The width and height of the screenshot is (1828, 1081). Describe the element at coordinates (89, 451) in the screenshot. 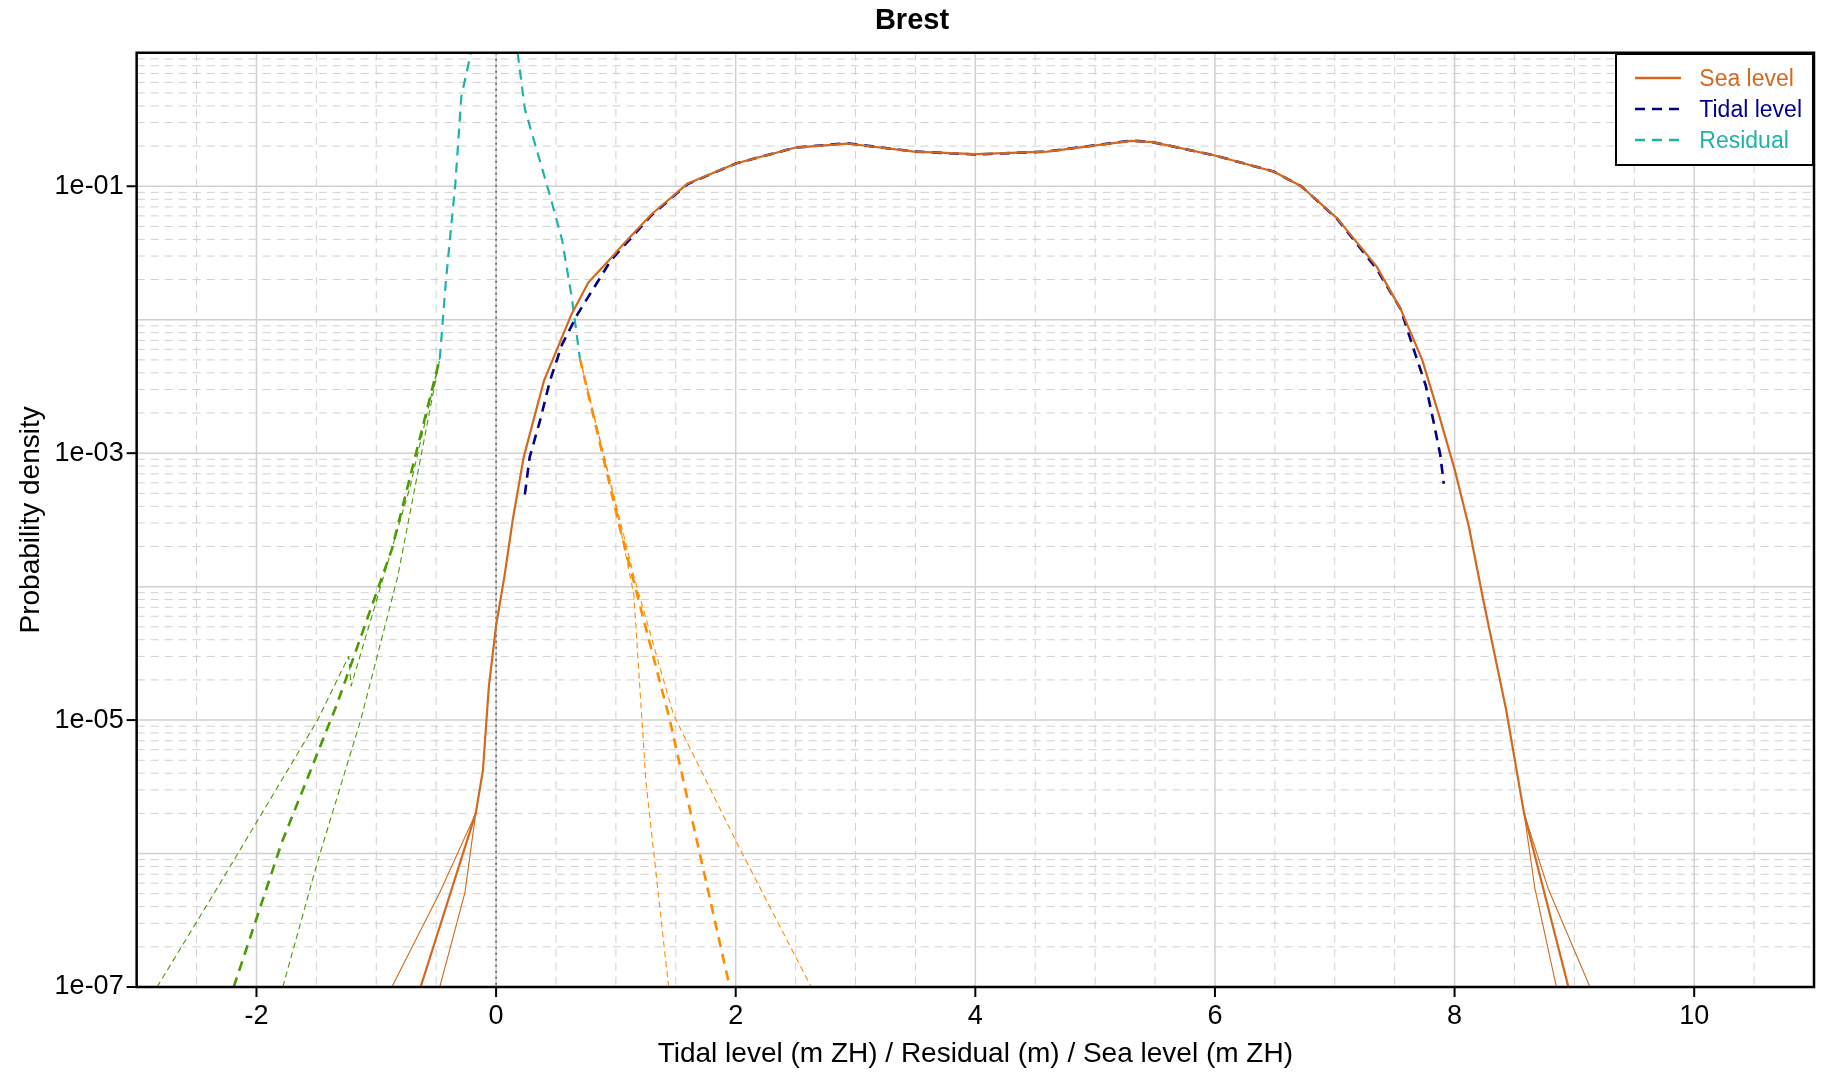

I see `y-tick-label: 1e-03` at that location.